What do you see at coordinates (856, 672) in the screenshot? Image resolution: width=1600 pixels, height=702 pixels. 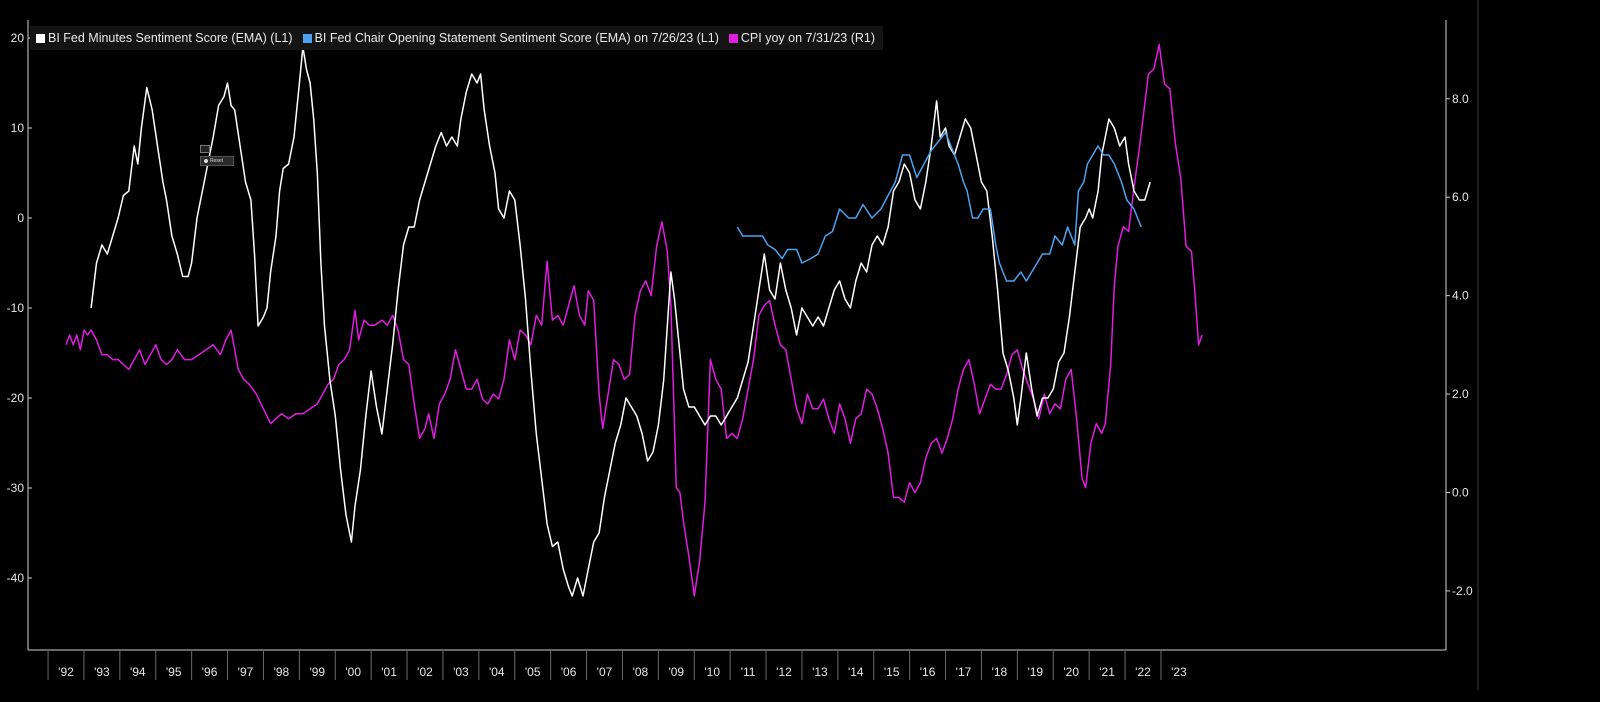 I see `x-tick-label: '14` at bounding box center [856, 672].